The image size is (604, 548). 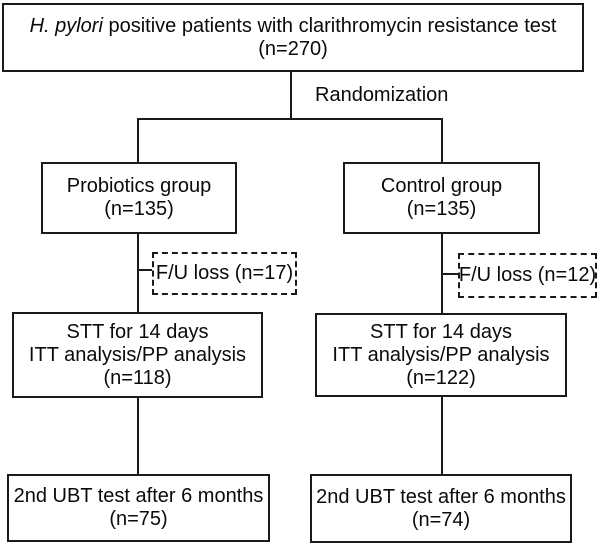 I want to click on node-probiotics-count: (n=135), so click(x=139, y=209).